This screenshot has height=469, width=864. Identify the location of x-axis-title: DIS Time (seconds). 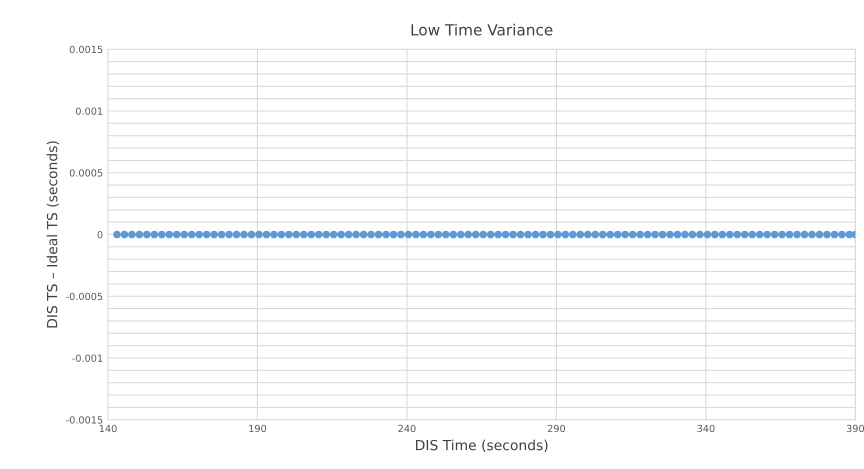
(482, 446).